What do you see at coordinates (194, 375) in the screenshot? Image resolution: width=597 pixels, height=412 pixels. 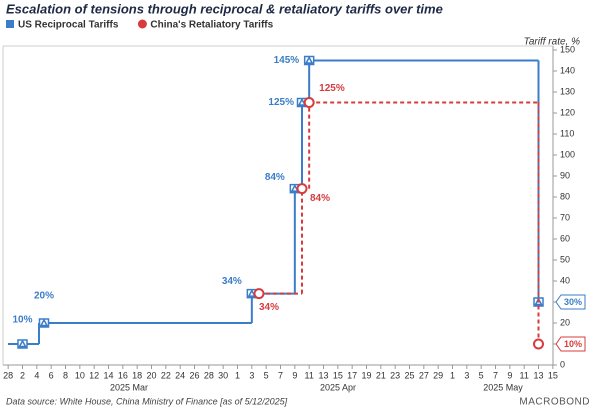 I see `x-tick-label: 26` at bounding box center [194, 375].